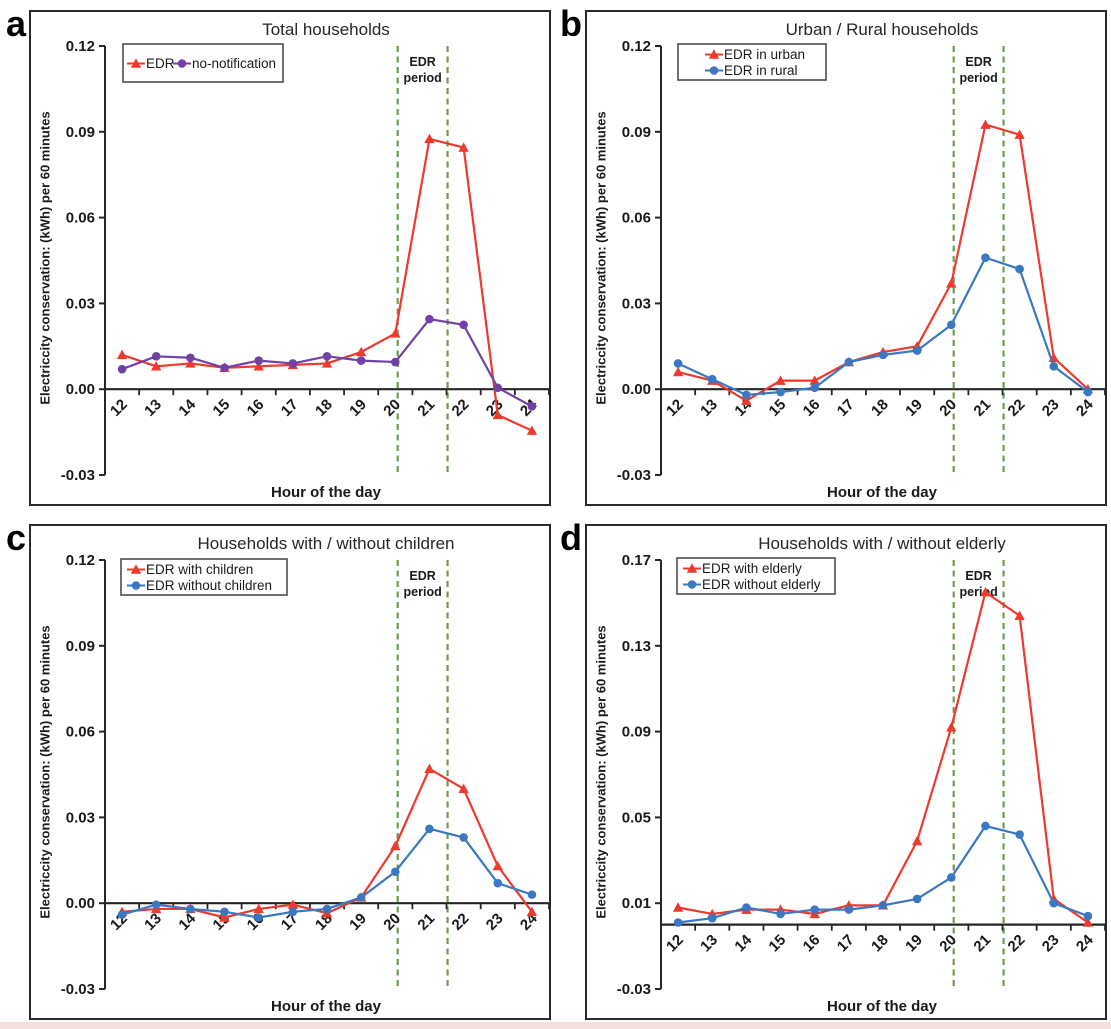 This screenshot has height=1029, width=1111. What do you see at coordinates (882, 543) in the screenshot?
I see `panel-d-title: Households with / without elderly` at bounding box center [882, 543].